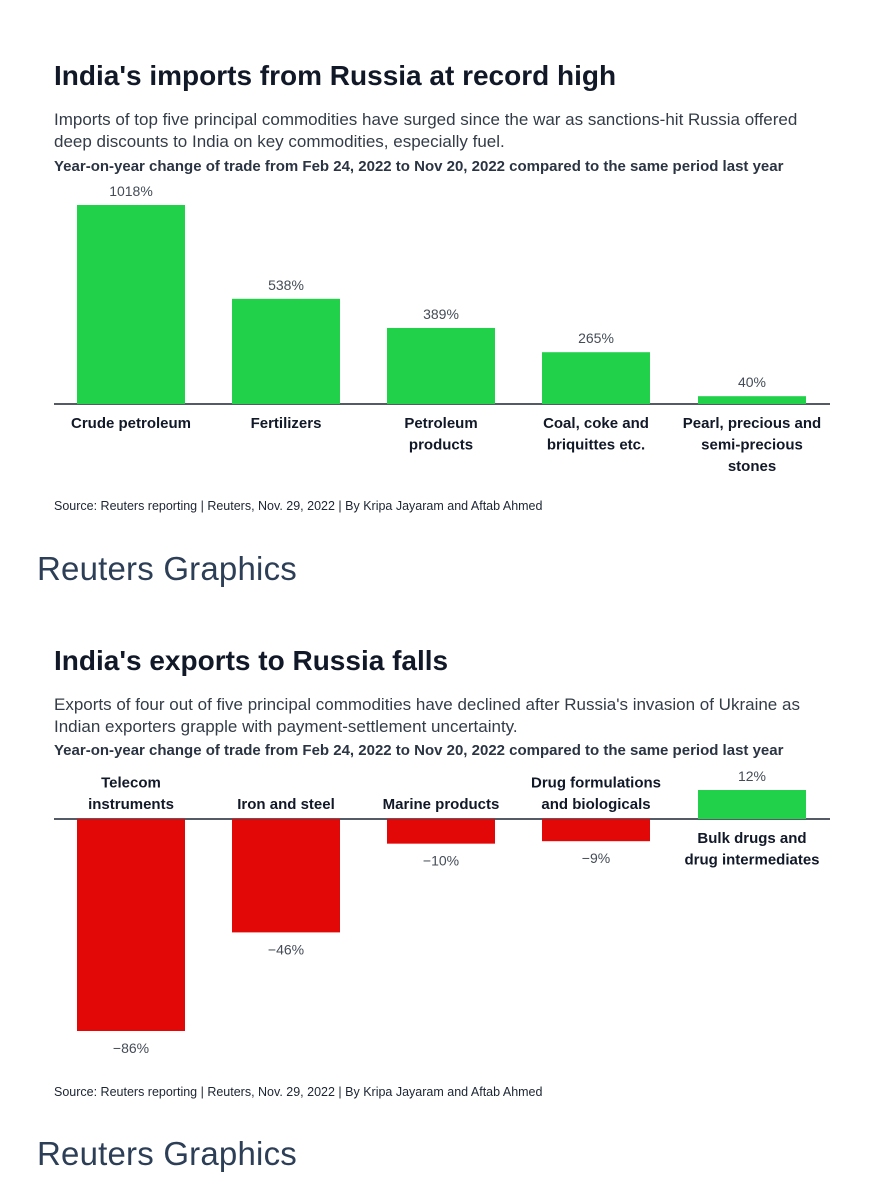 The image size is (882, 1200). Describe the element at coordinates (167, 568) in the screenshot. I see `imports-brand-logo: Reuters Graphics` at that location.